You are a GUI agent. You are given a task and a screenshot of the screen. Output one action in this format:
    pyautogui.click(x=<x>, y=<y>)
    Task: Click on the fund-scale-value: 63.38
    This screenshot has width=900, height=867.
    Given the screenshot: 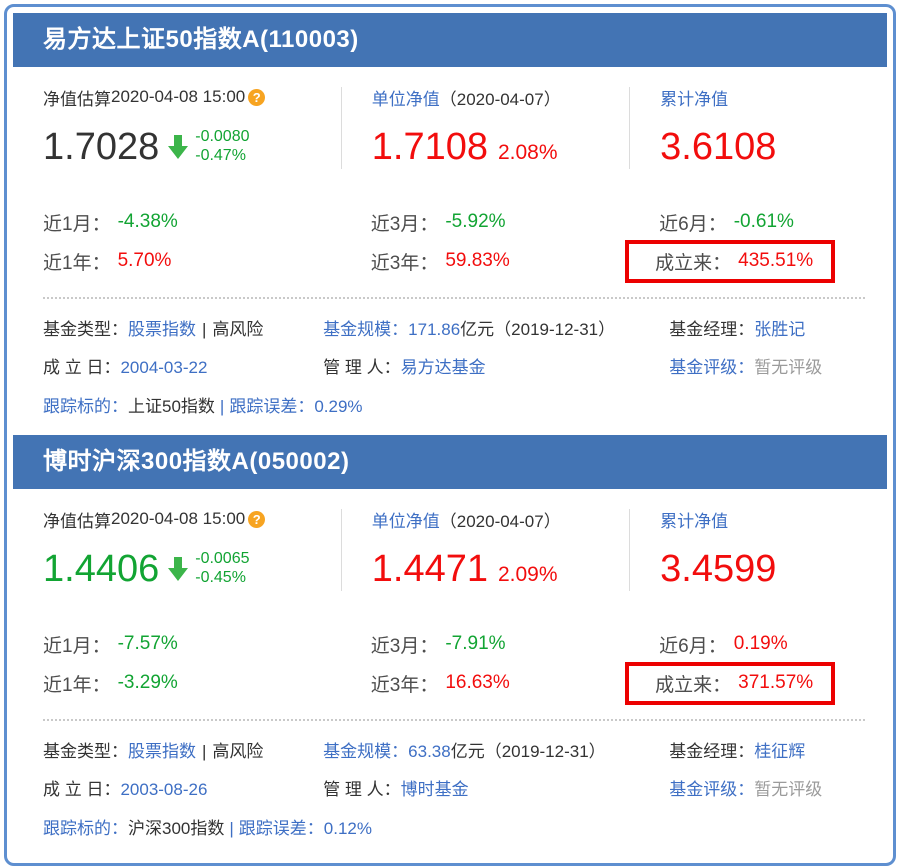 What is the action you would take?
    pyautogui.click(x=429, y=751)
    